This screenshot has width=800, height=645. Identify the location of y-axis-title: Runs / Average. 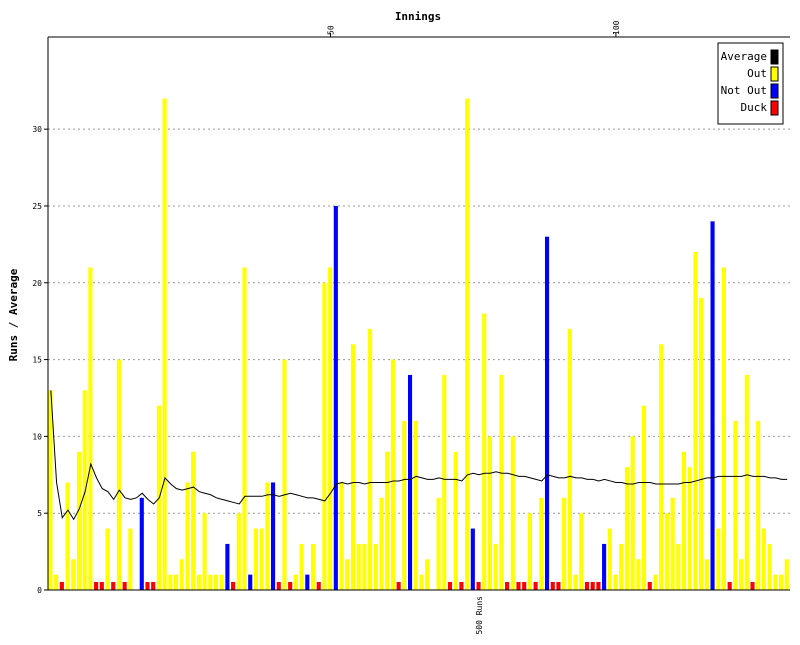
(13, 314).